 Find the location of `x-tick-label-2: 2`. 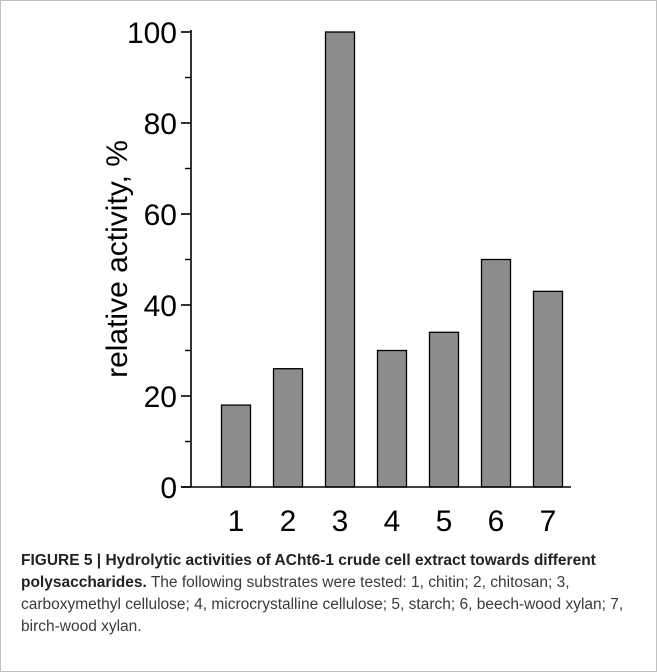

x-tick-label-2: 2 is located at coordinates (288, 521).